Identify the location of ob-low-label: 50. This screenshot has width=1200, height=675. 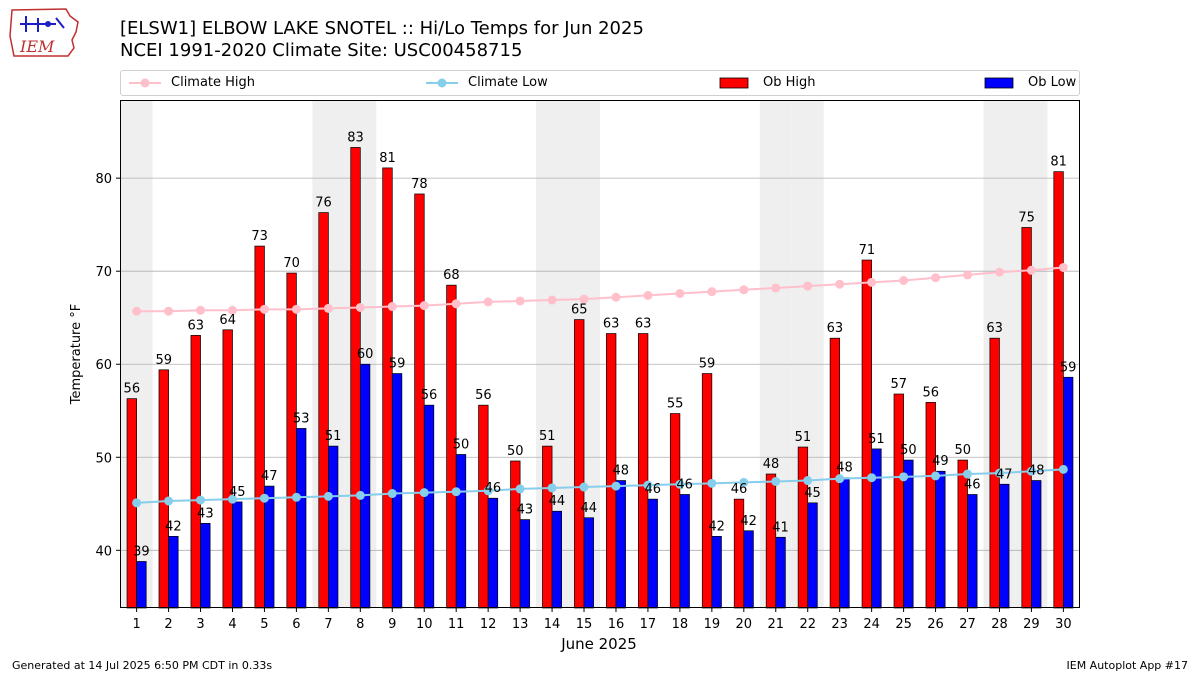
(908, 450).